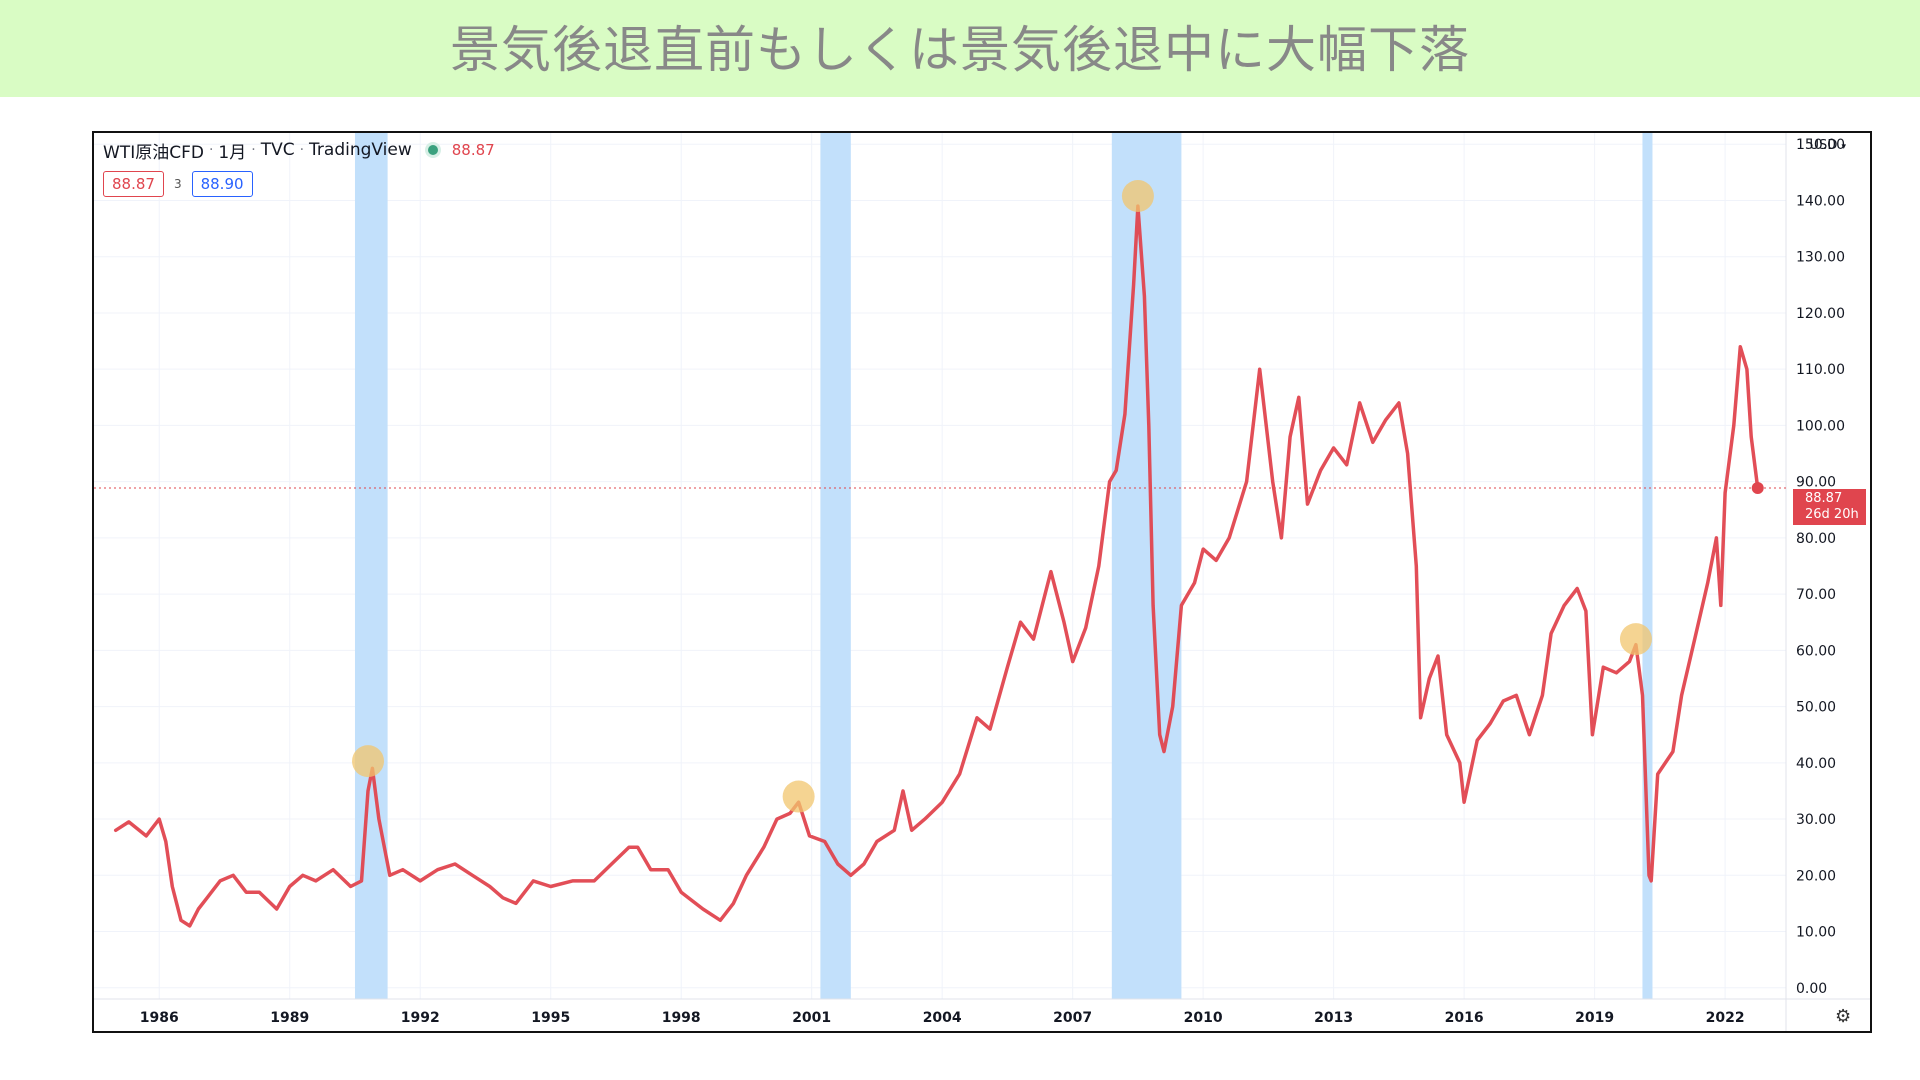 The height and width of the screenshot is (1080, 1920). Describe the element at coordinates (222, 184) in the screenshot. I see `ask-button: 88.90` at that location.